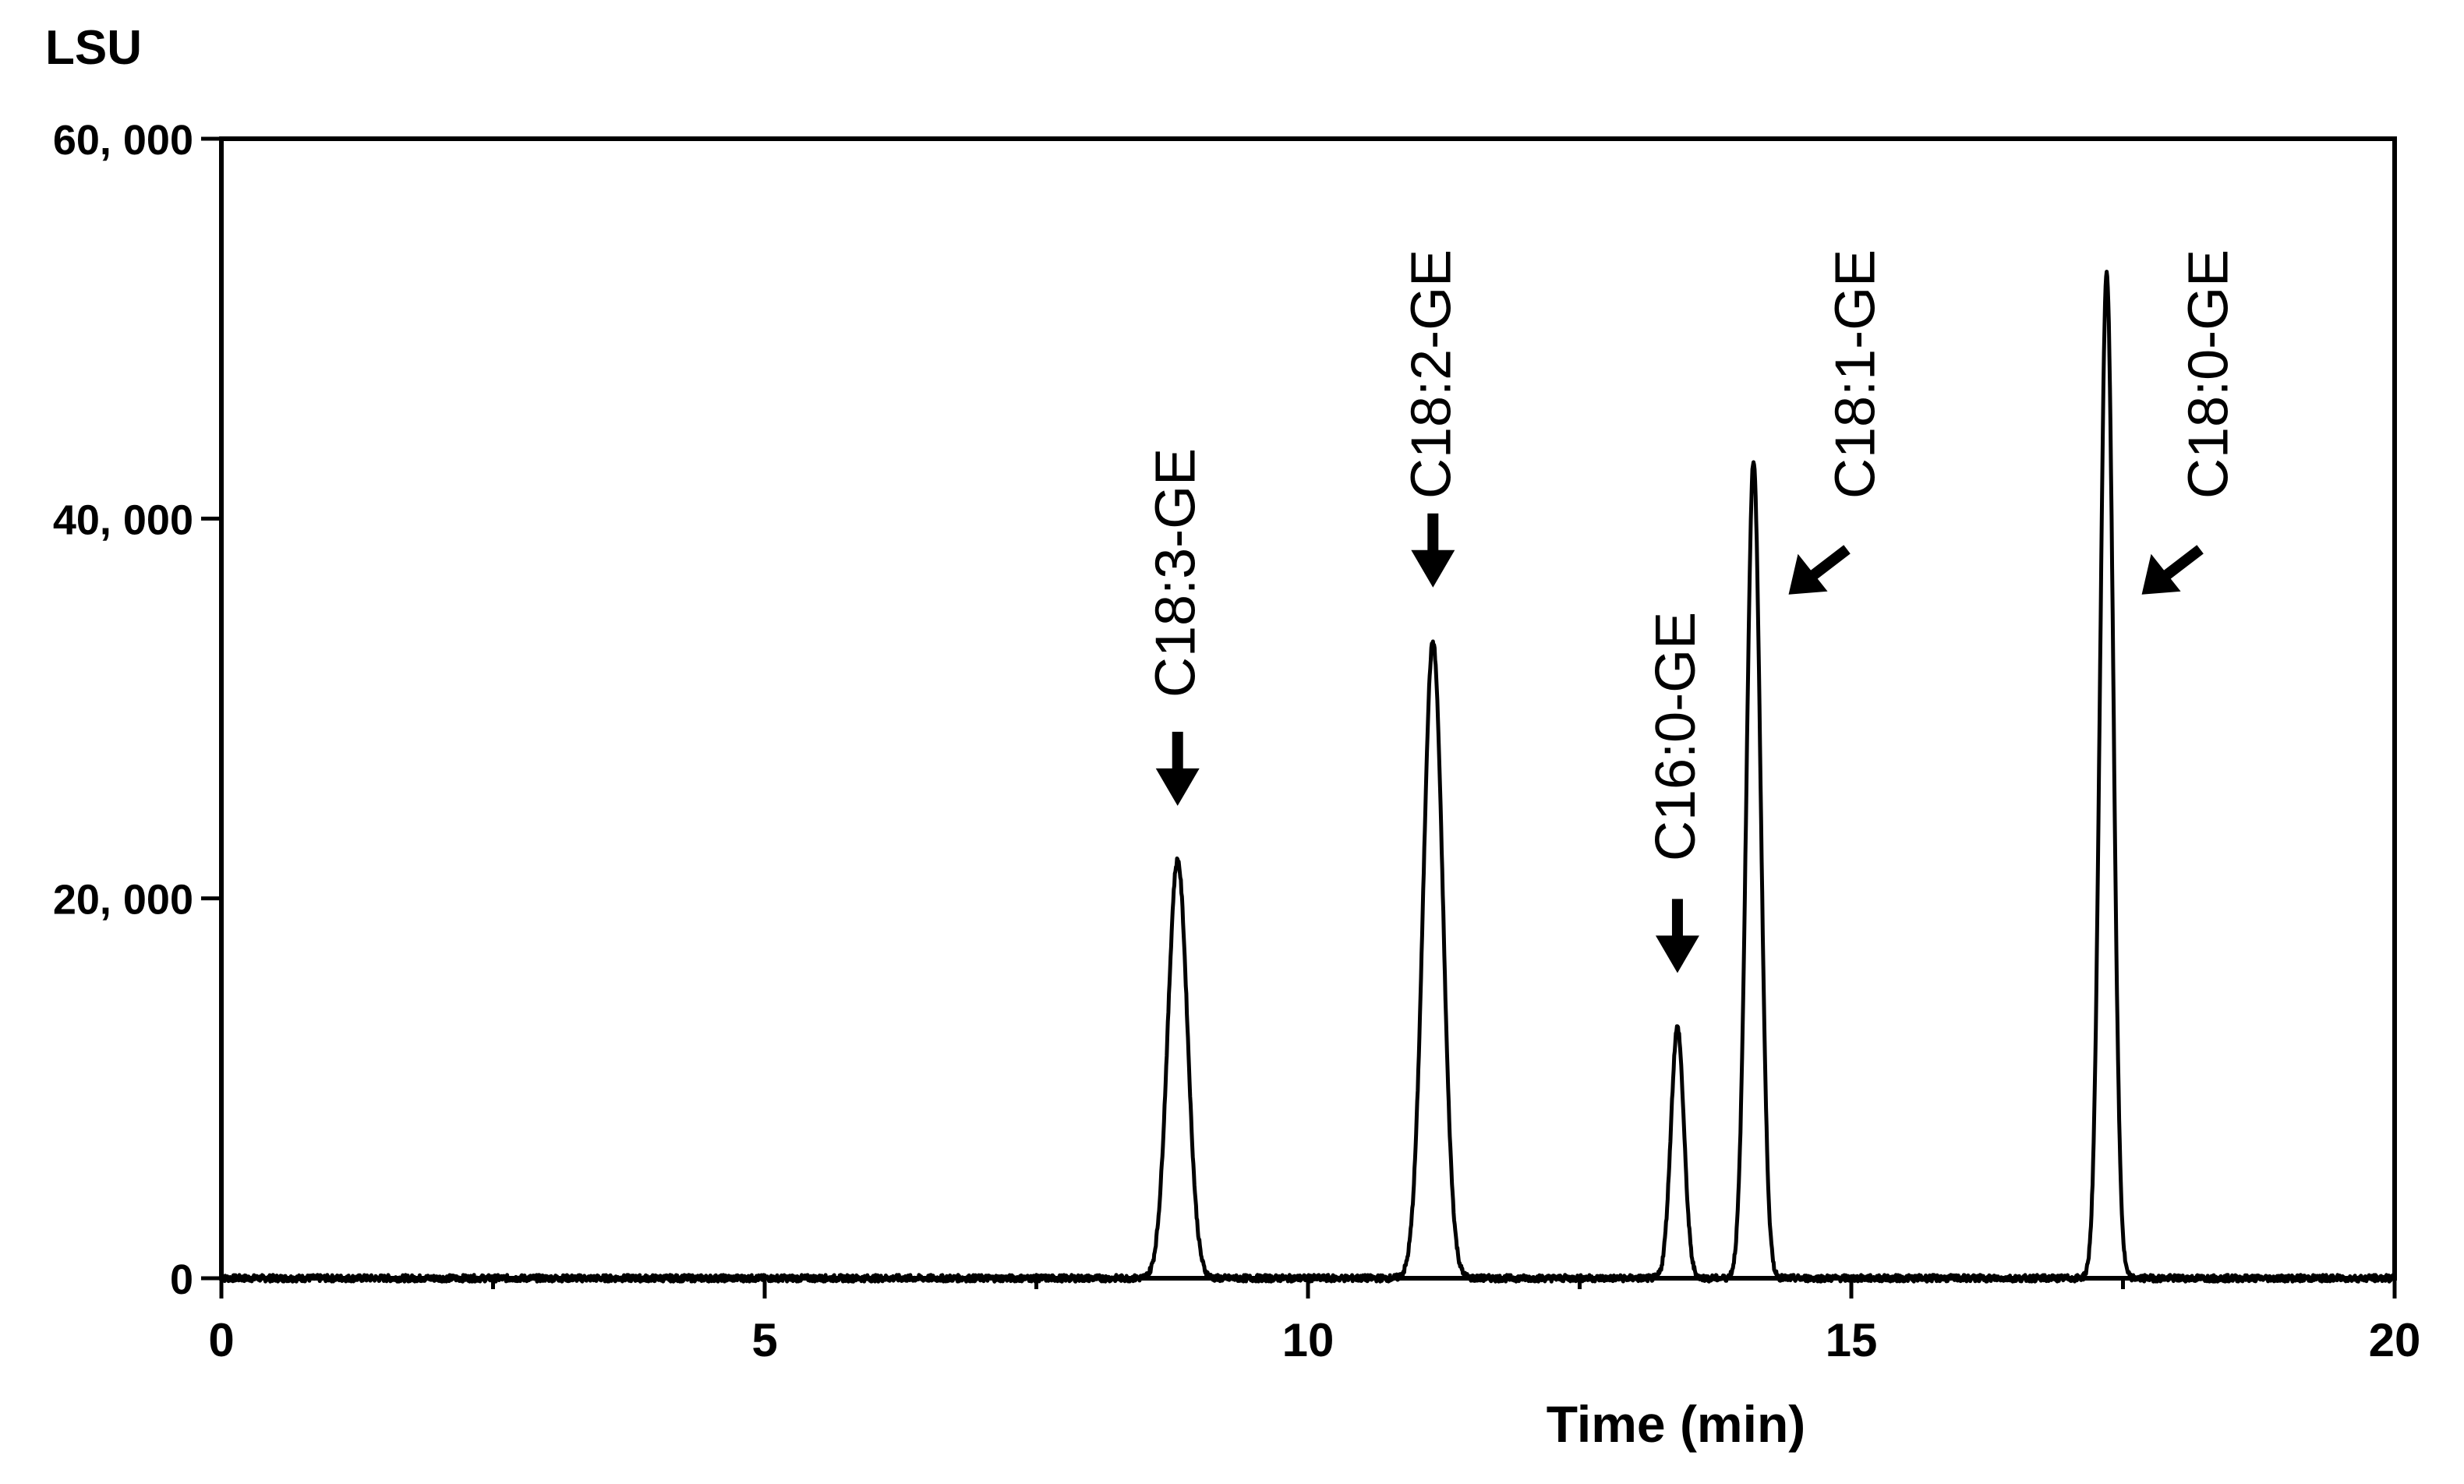  I want to click on y-tick-label: 40, 000, so click(123, 519).